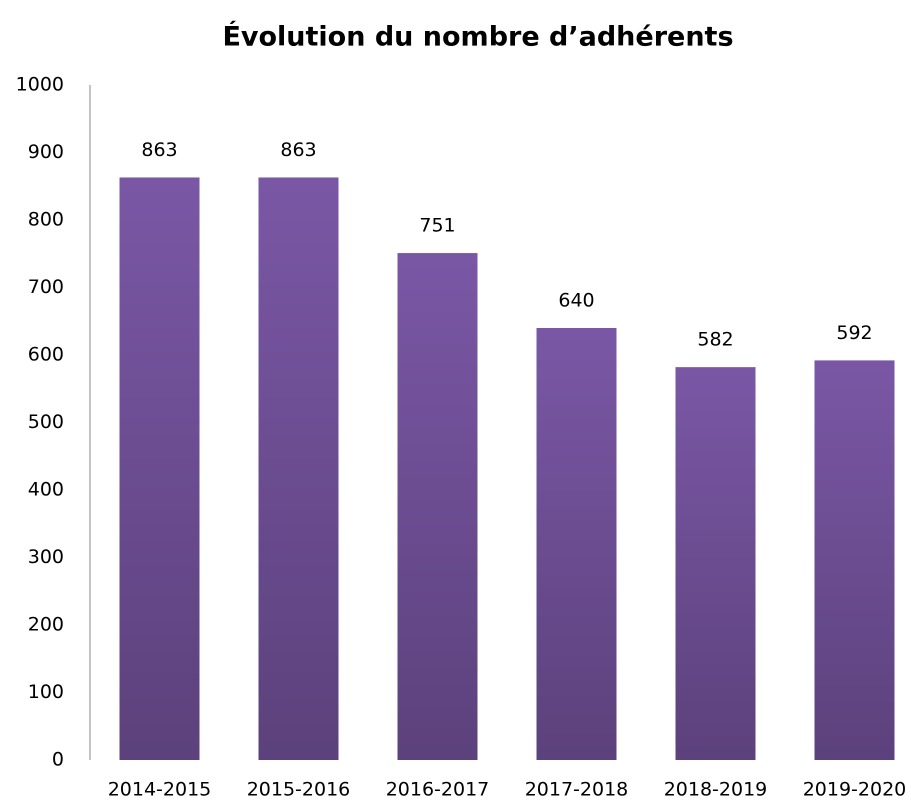 This screenshot has width=911, height=802. What do you see at coordinates (40, 85) in the screenshot?
I see `y-tick-label: 1000` at bounding box center [40, 85].